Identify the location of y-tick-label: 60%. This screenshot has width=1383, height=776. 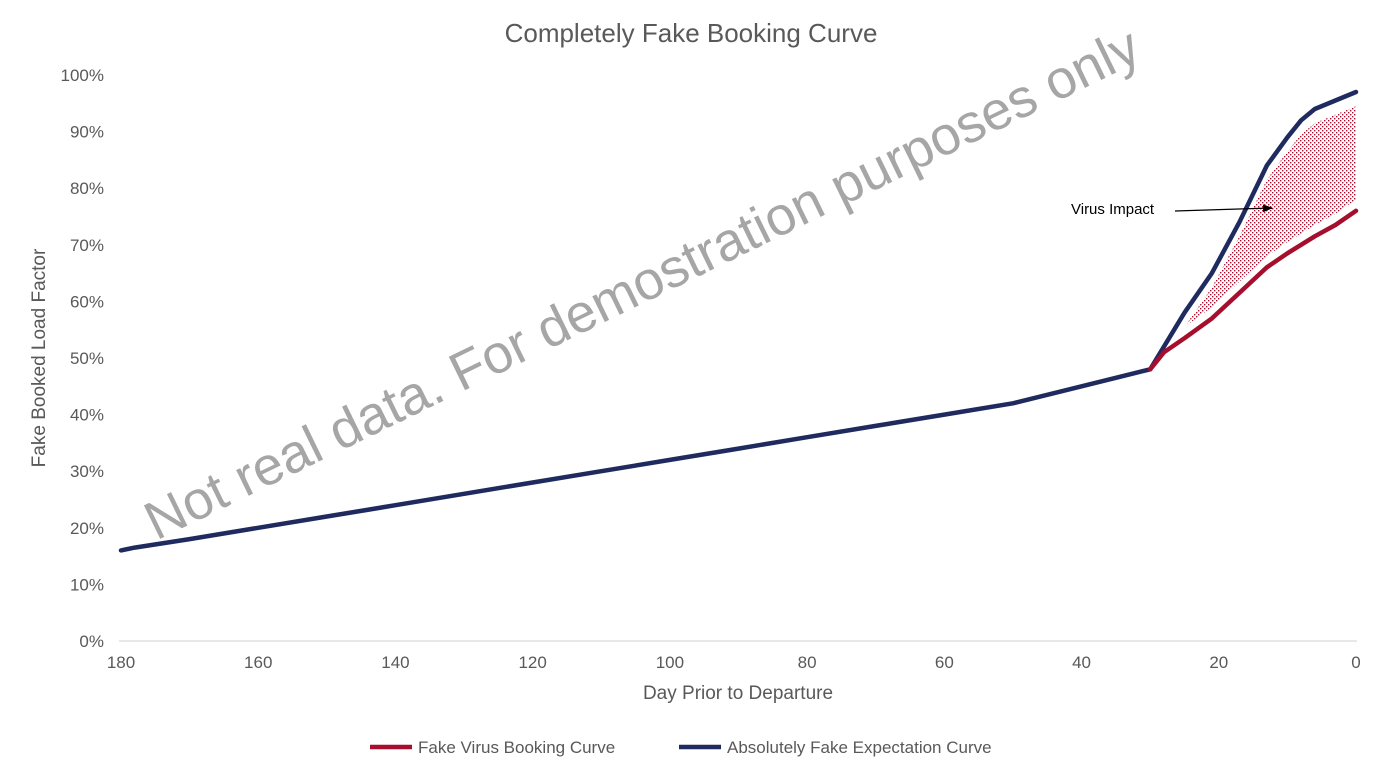
(87, 301).